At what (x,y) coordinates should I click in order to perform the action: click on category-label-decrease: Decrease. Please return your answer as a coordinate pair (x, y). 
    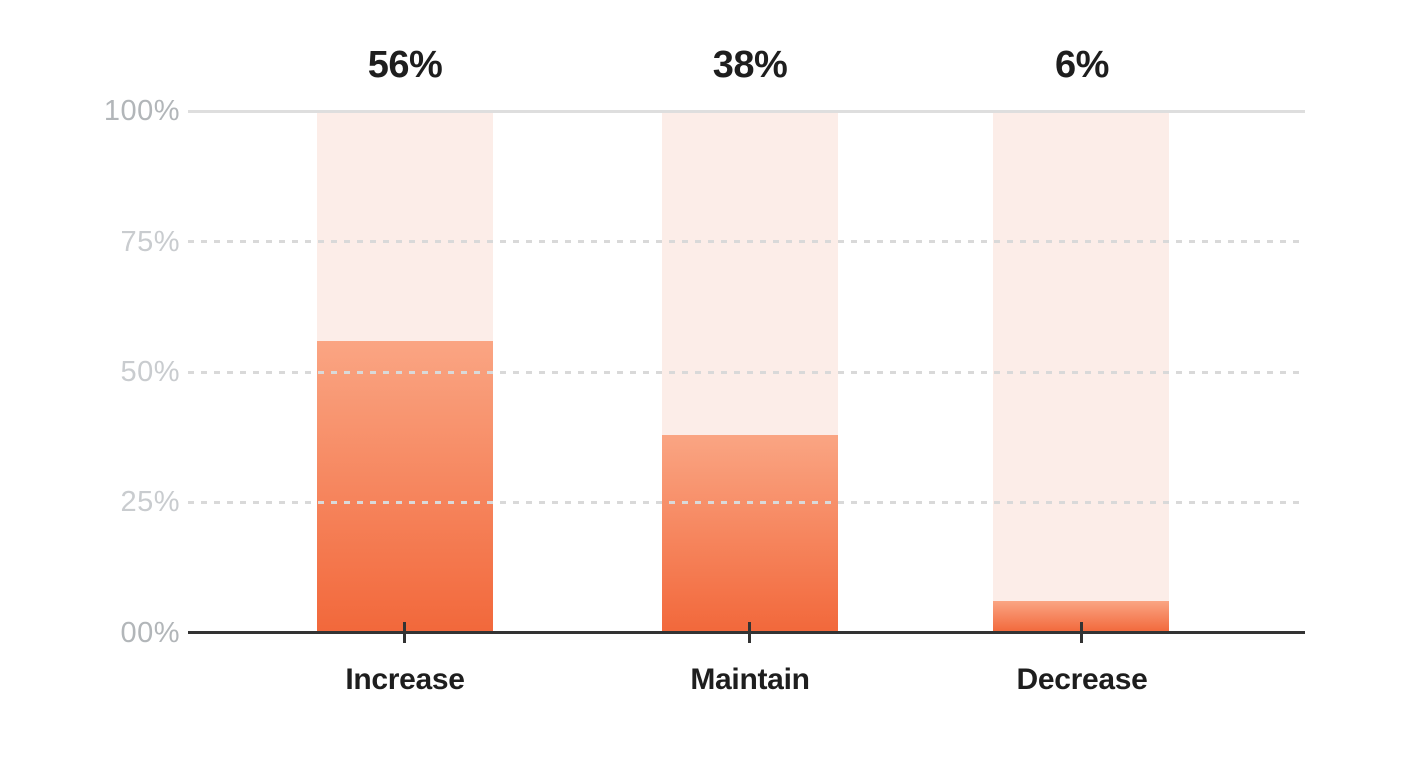
    Looking at the image, I should click on (1082, 679).